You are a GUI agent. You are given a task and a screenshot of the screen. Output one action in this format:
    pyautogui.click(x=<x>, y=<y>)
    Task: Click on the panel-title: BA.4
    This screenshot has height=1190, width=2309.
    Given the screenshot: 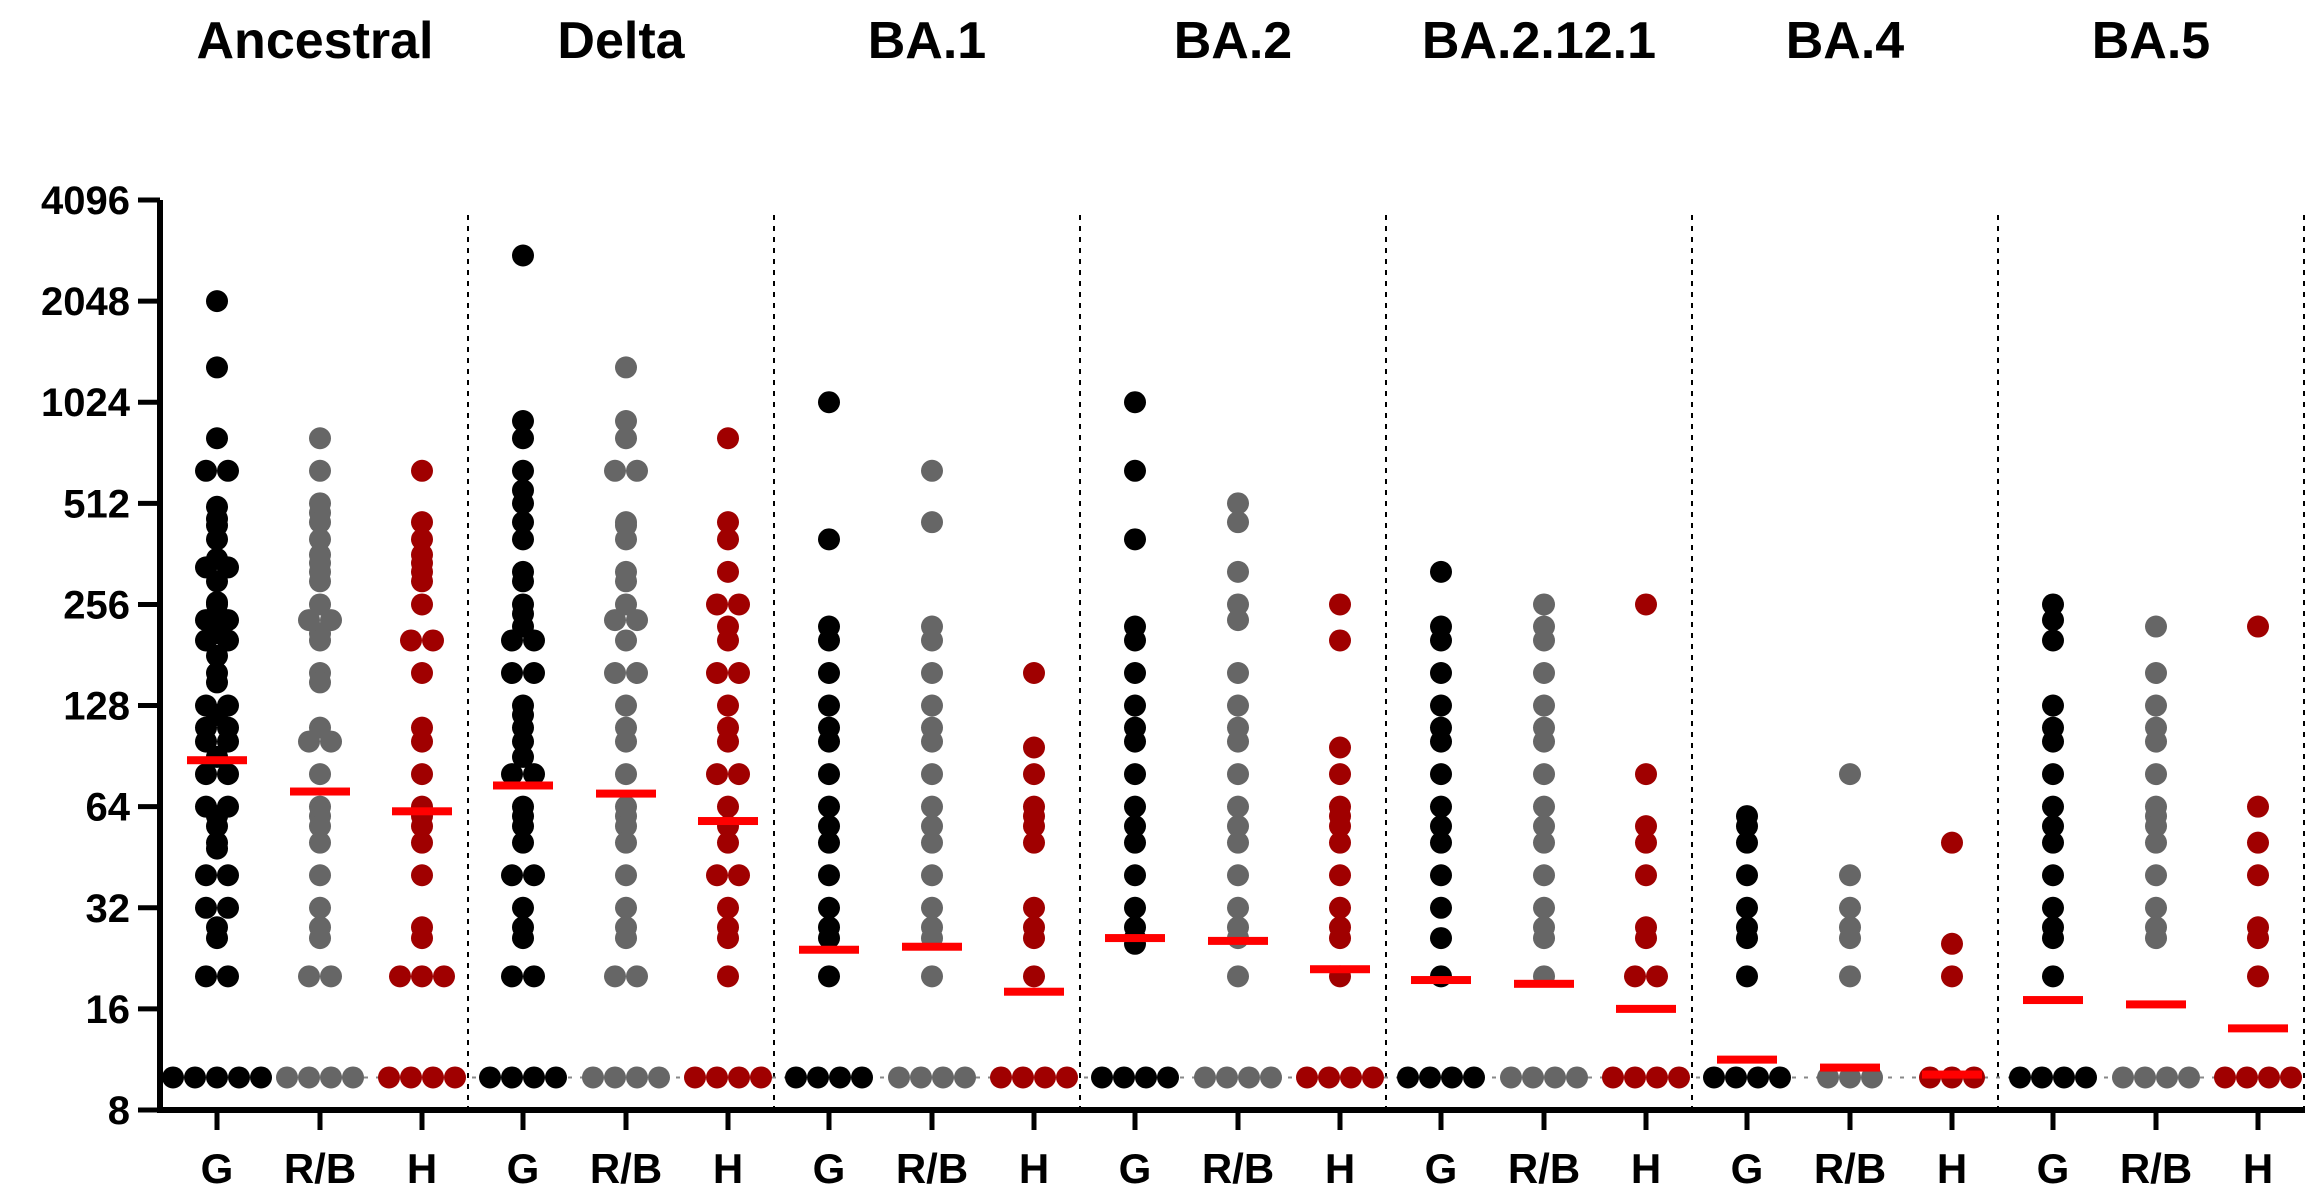 What is the action you would take?
    pyautogui.click(x=1845, y=41)
    